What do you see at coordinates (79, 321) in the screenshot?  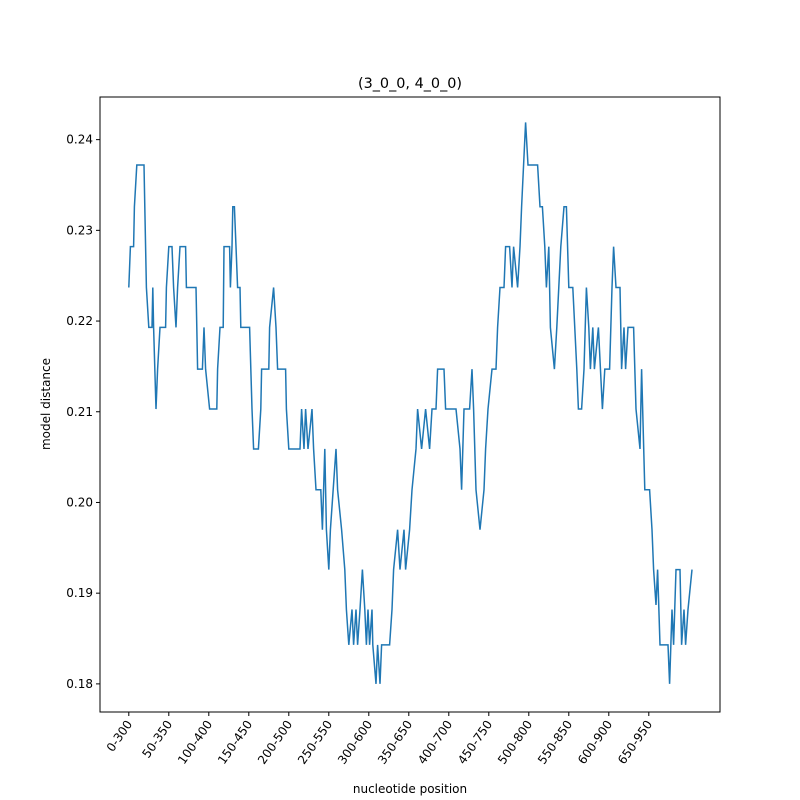 I see `y-tick-label: 0.22` at bounding box center [79, 321].